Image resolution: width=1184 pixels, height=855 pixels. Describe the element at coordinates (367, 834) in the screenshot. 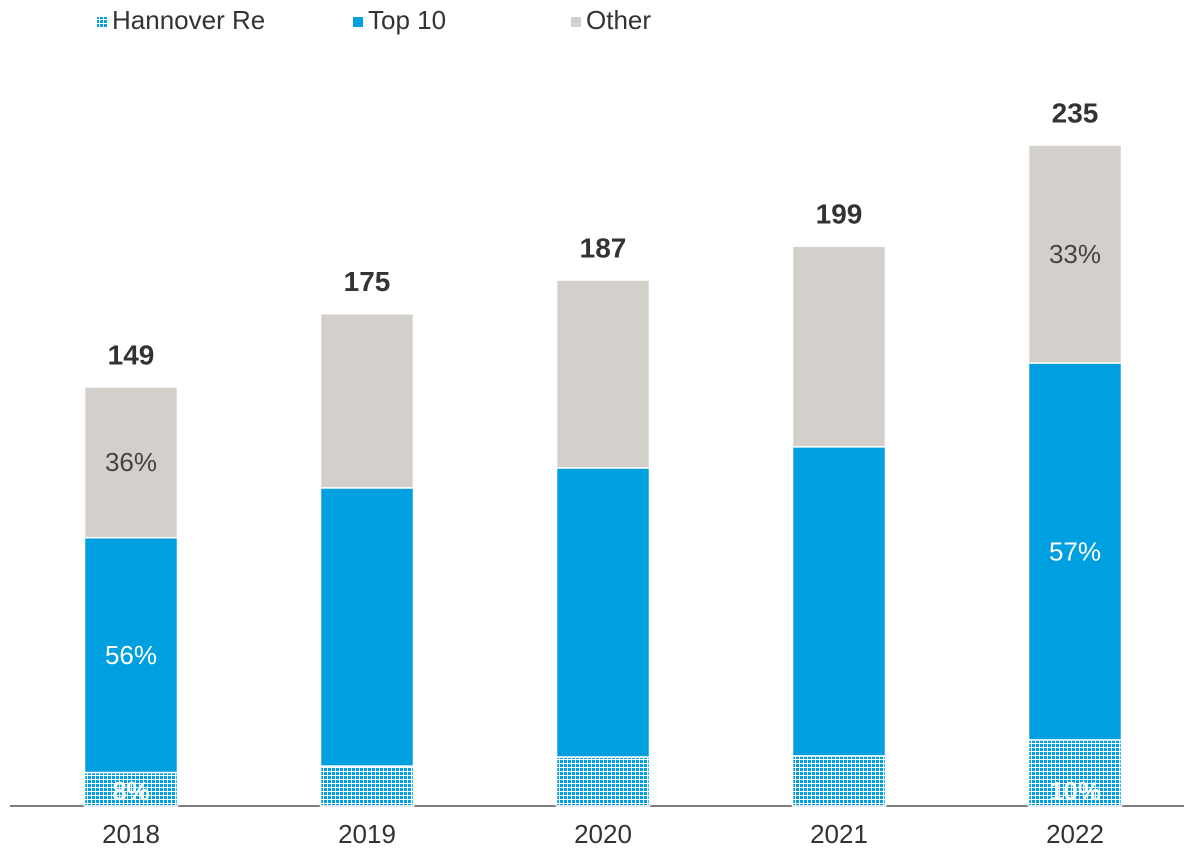

I see `x-tick-label: 2019` at that location.